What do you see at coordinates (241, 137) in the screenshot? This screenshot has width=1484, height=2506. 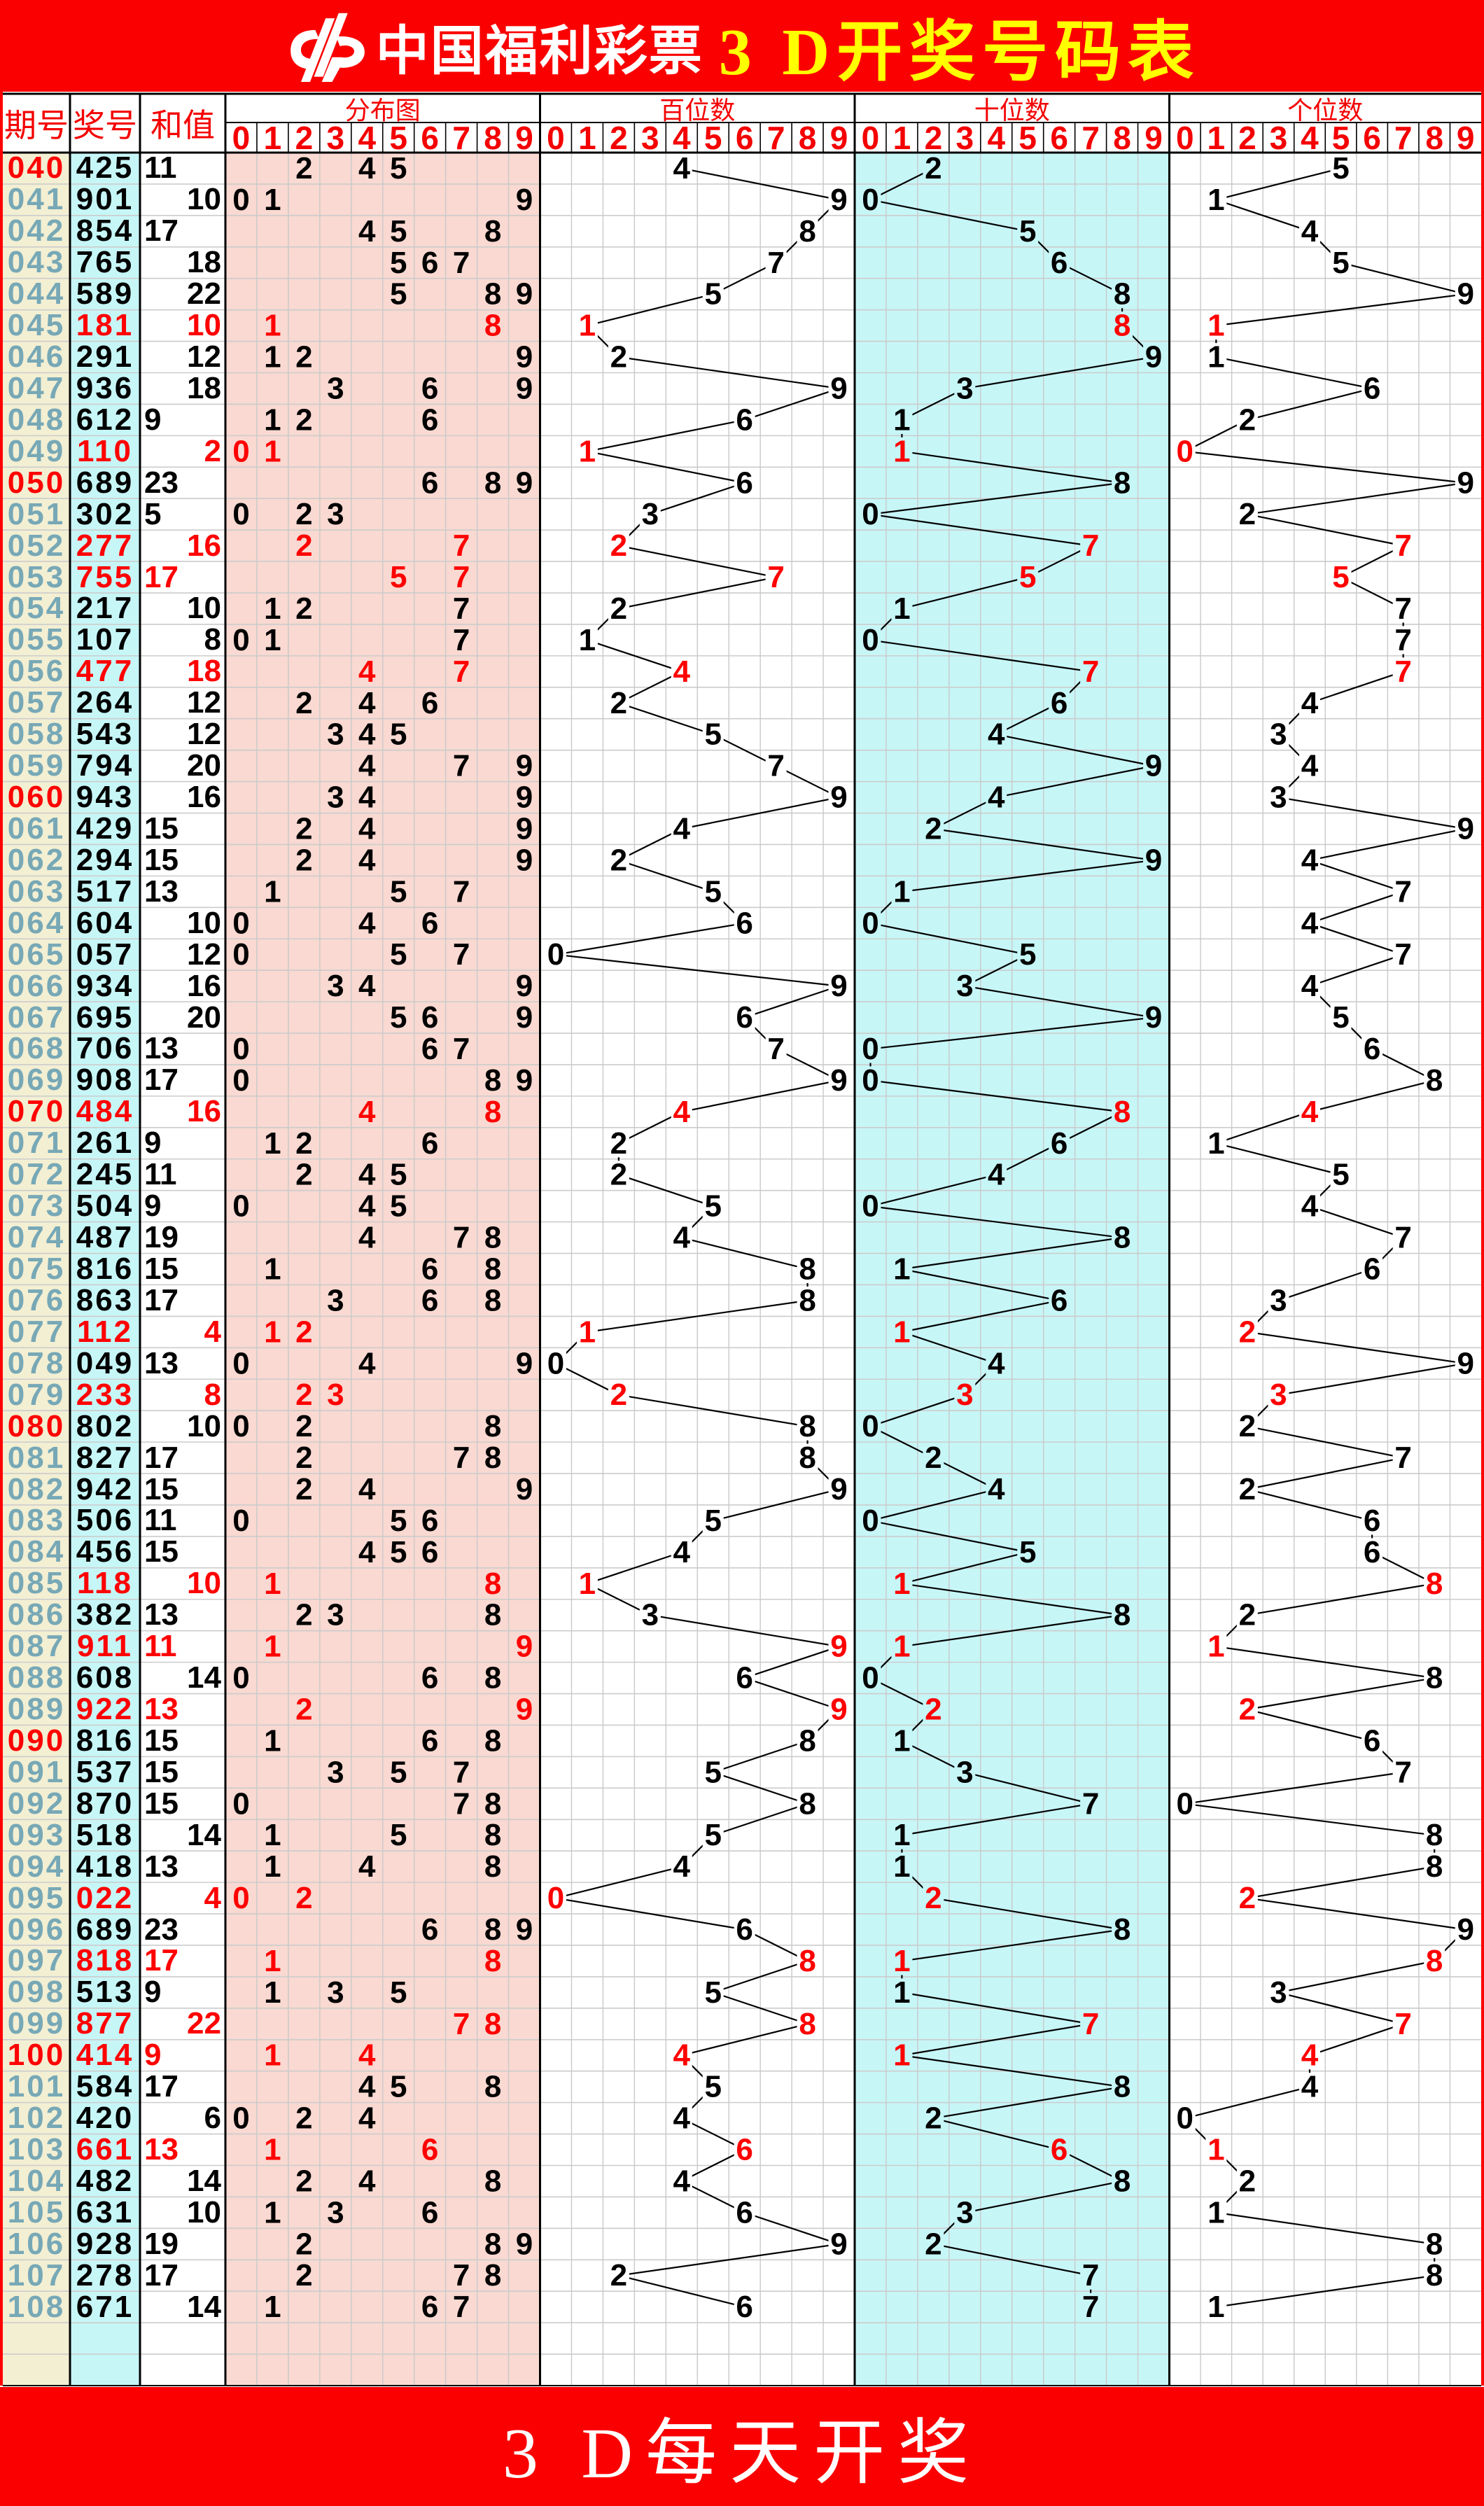 I see `digit-header-0-0: 0` at bounding box center [241, 137].